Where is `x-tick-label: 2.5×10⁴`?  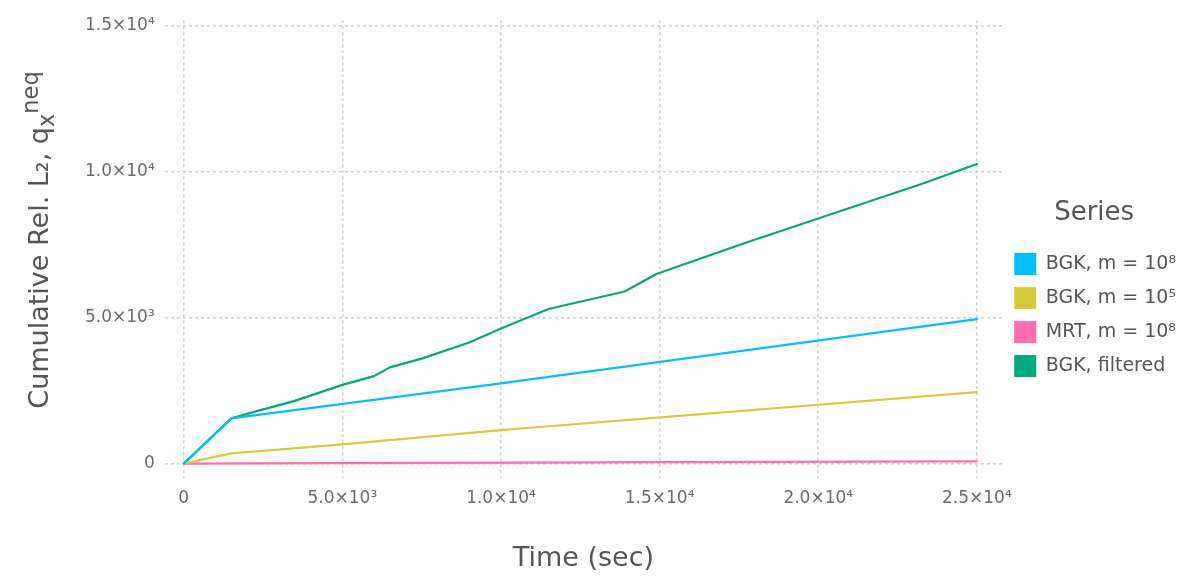 x-tick-label: 2.5×10⁴ is located at coordinates (976, 496).